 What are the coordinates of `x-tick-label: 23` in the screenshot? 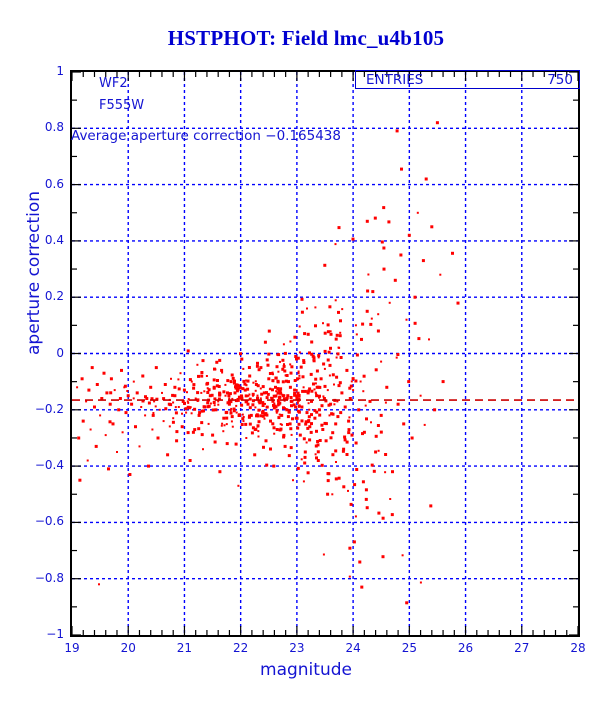 It's located at (297, 648).